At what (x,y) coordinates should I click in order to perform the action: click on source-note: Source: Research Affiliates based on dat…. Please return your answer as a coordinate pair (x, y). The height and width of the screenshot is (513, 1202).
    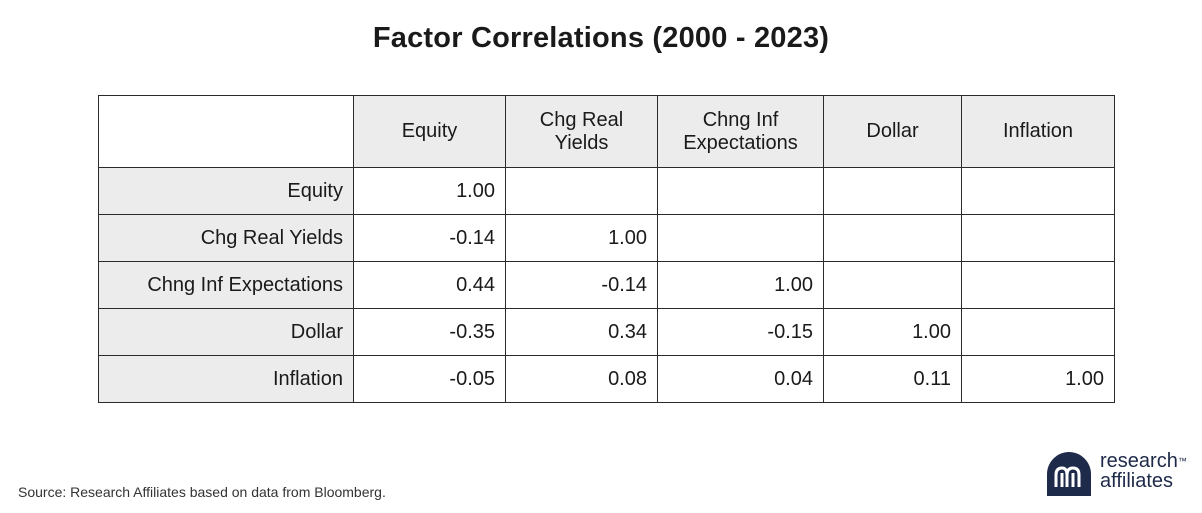
    Looking at the image, I should click on (202, 492).